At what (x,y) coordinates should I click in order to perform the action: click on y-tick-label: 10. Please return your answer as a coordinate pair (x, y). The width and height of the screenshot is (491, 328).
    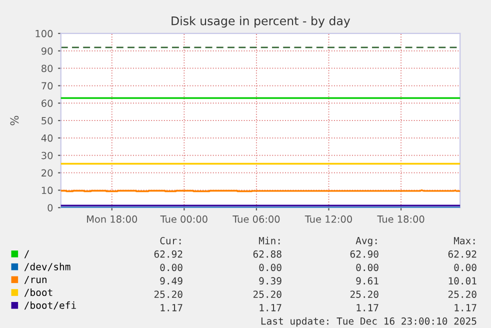
    Looking at the image, I should click on (47, 190).